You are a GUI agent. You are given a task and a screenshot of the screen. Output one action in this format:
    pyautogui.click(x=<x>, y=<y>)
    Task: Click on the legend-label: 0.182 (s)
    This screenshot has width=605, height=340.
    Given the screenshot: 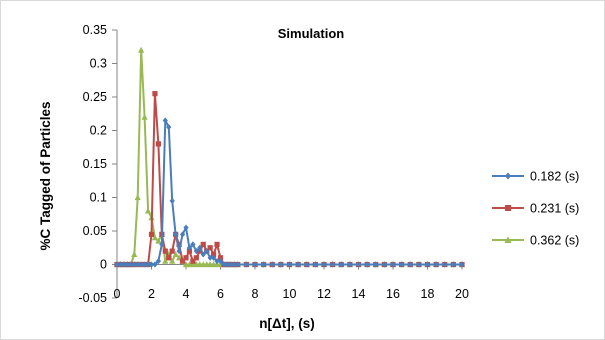 What is the action you would take?
    pyautogui.click(x=554, y=177)
    